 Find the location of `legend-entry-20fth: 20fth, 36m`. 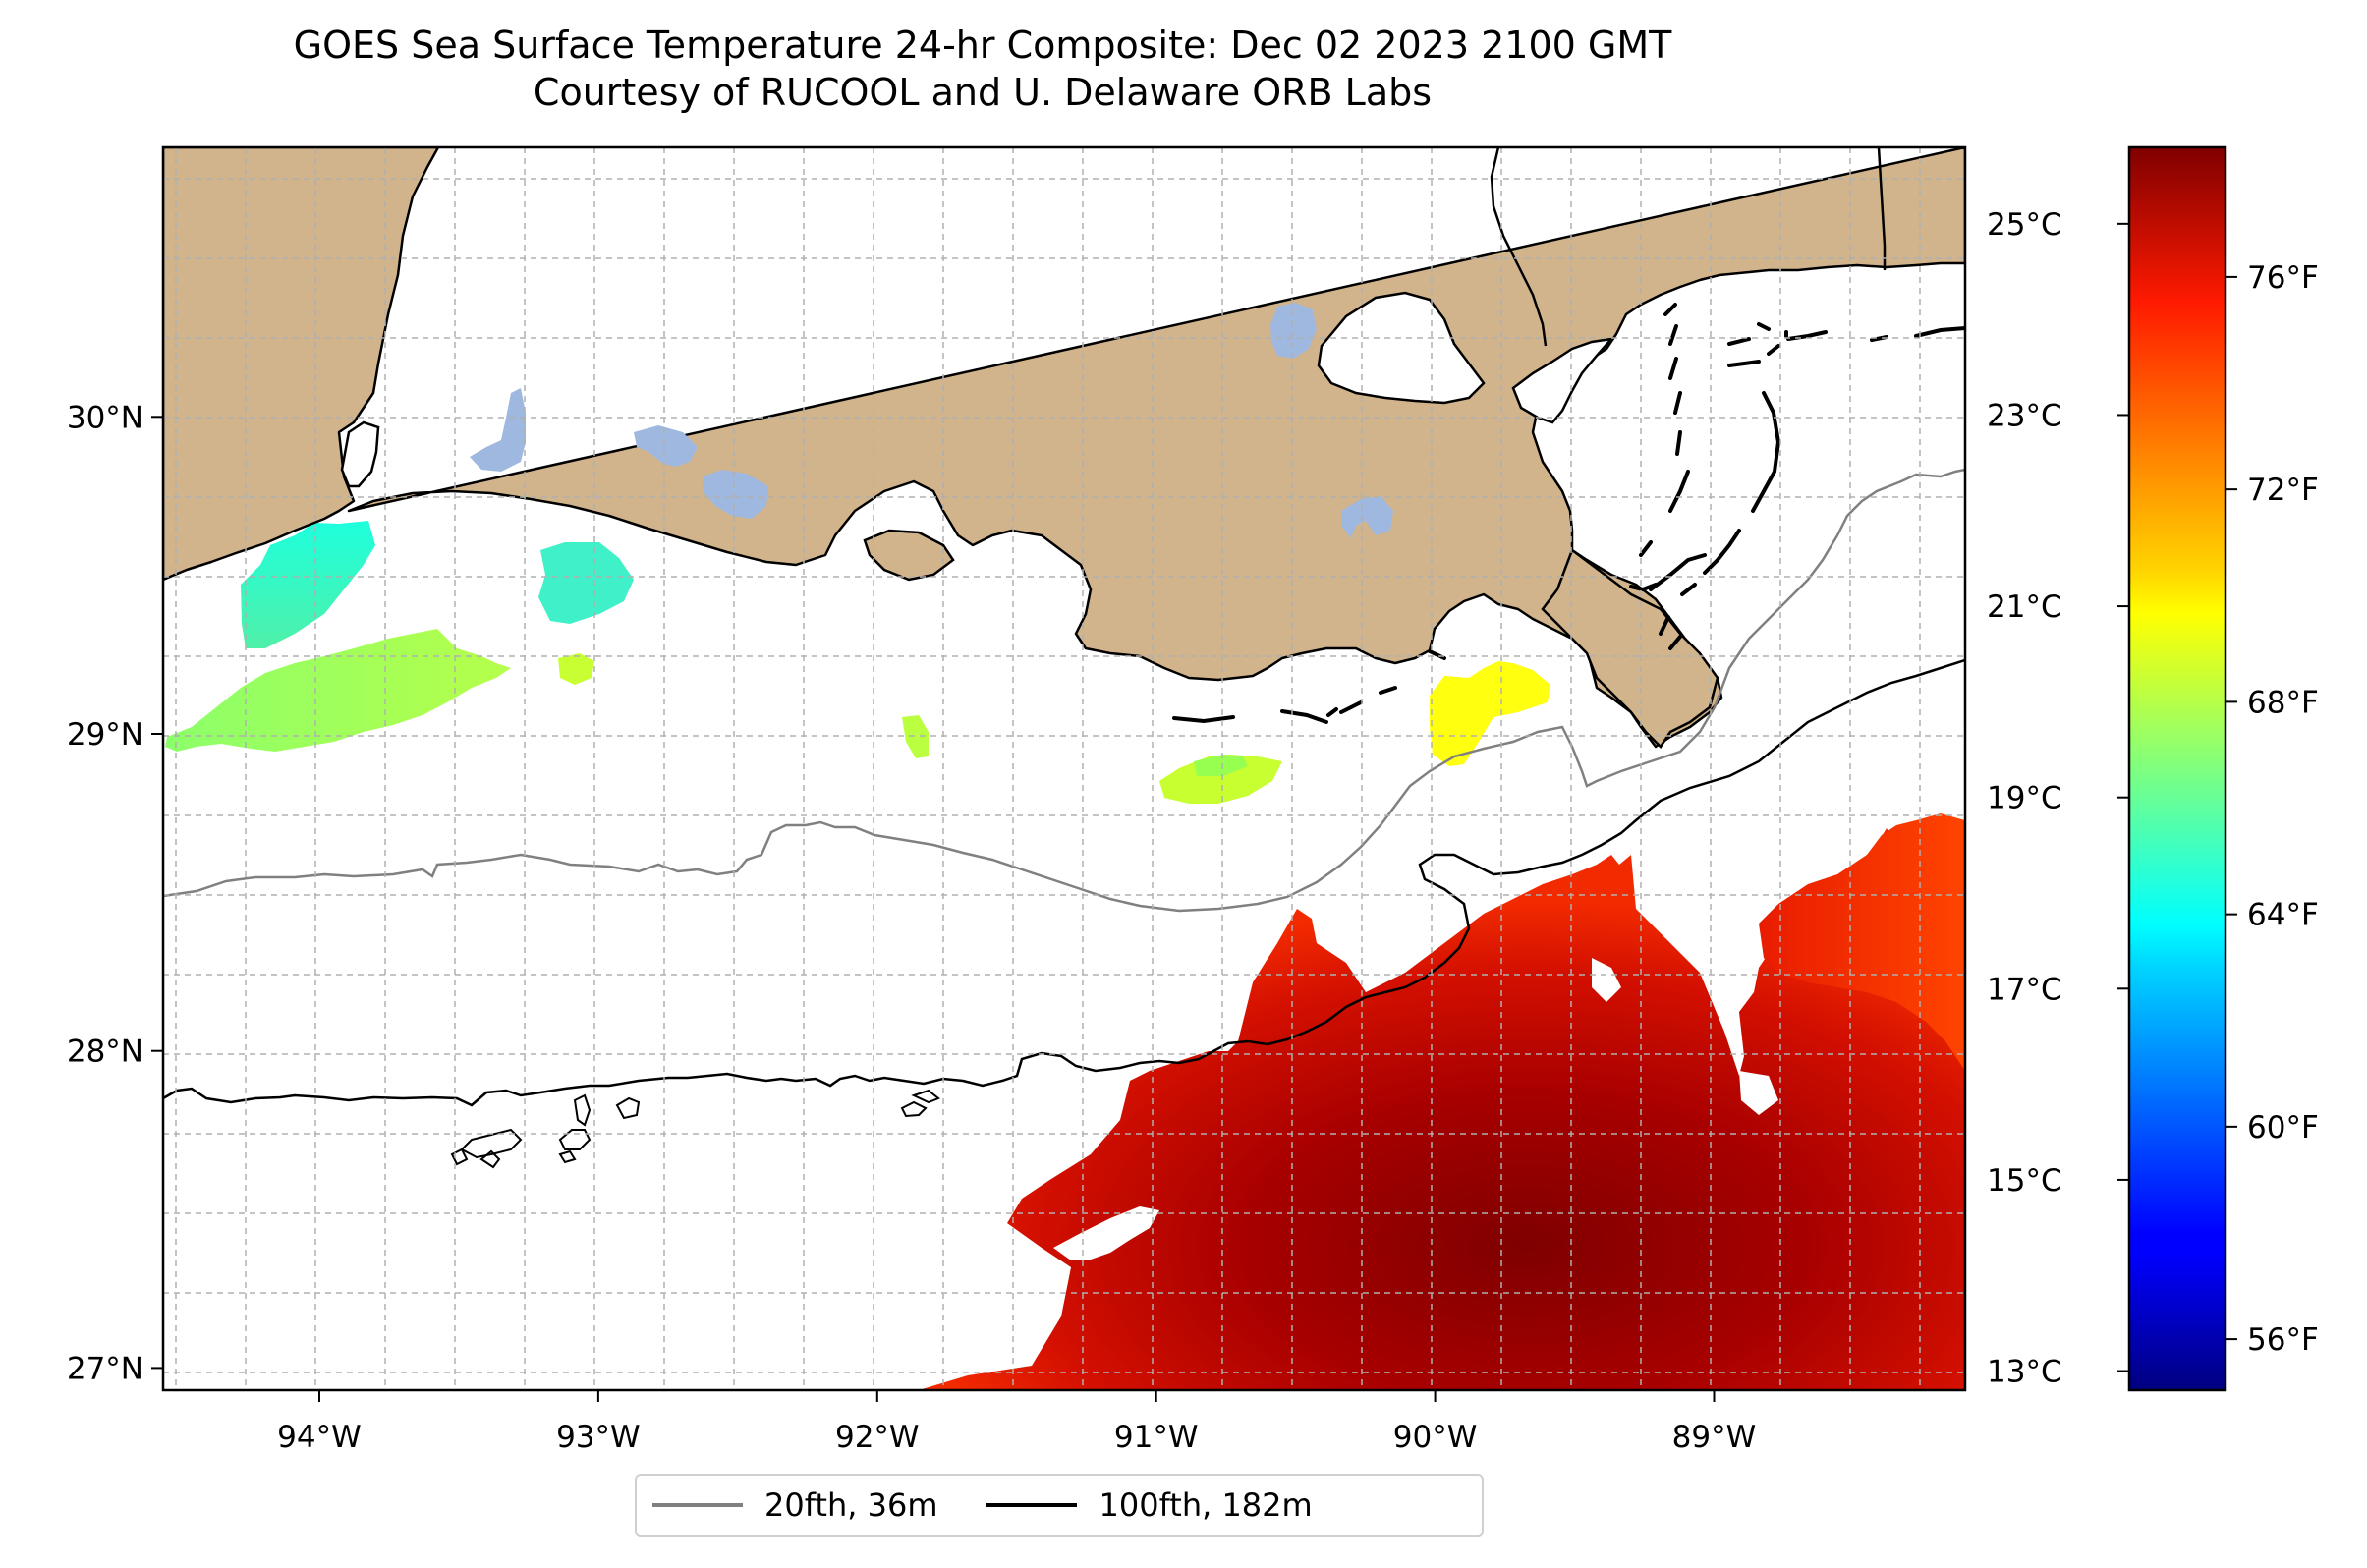

legend-entry-20fth: 20fth, 36m is located at coordinates (795, 1505).